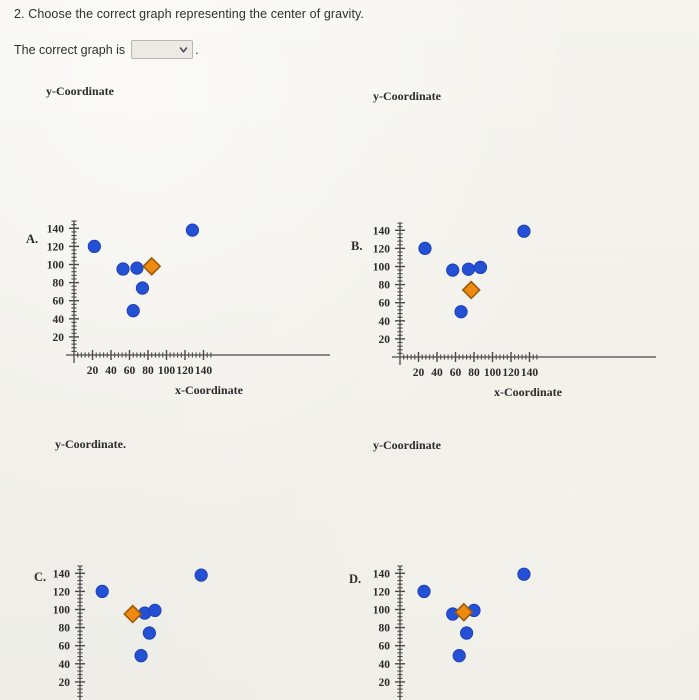 The width and height of the screenshot is (699, 700). What do you see at coordinates (385, 629) in the screenshot?
I see `y-tick-label-d: 80` at bounding box center [385, 629].